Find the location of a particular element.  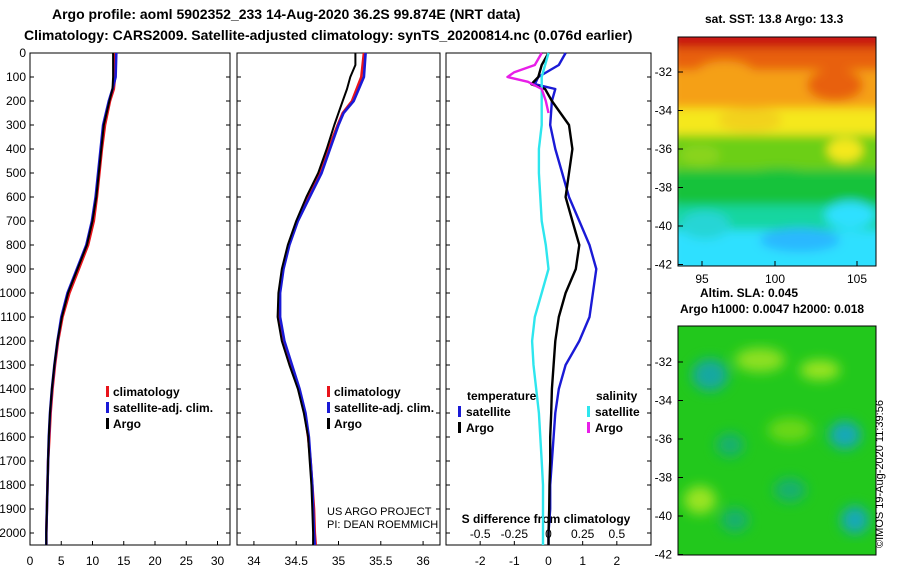

sst-map-title: sat. SST: 13.8 Argo: 13.3 is located at coordinates (774, 19).